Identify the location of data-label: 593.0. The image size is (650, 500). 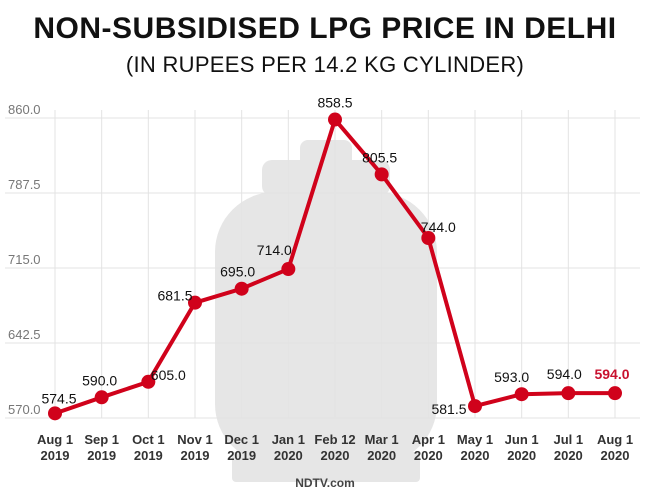
(511, 377).